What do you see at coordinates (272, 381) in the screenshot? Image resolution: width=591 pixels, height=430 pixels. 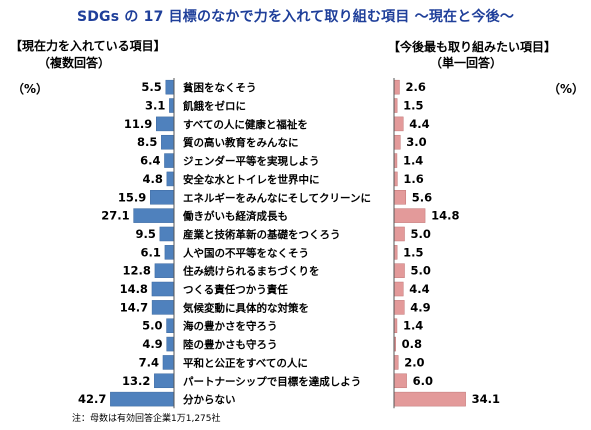 I see `category-label: パートナーシップで目標を達成しよう` at bounding box center [272, 381].